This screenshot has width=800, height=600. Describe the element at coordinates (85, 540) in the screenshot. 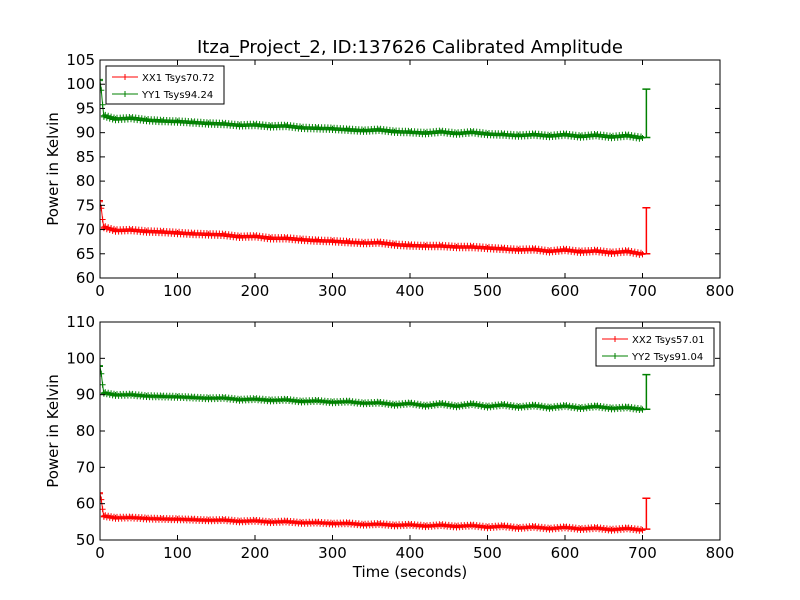

I see `y-tick-label: 50` at that location.